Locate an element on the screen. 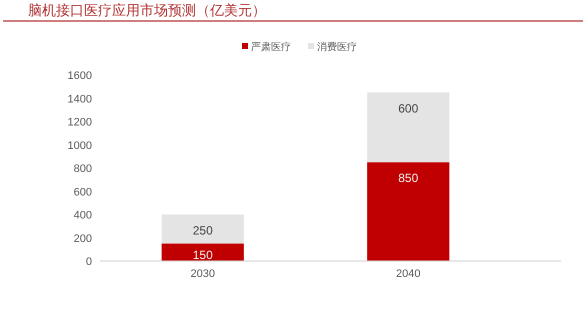 The height and width of the screenshot is (317, 586). y-tick-label: 800 is located at coordinates (83, 169).